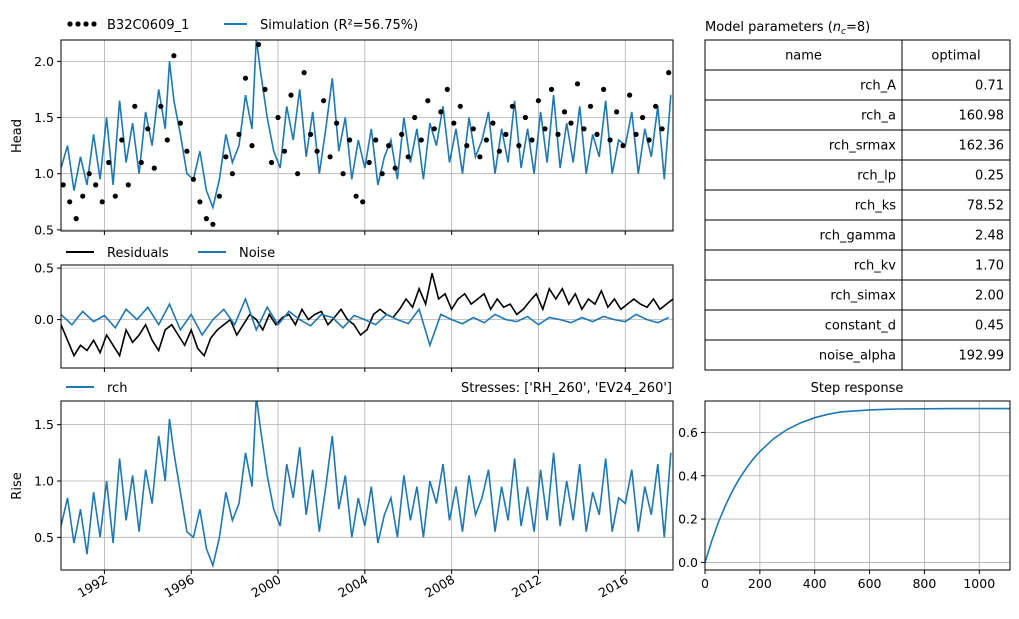 This screenshot has height=619, width=1019. I want to click on x-tick-label: 2008, so click(439, 586).